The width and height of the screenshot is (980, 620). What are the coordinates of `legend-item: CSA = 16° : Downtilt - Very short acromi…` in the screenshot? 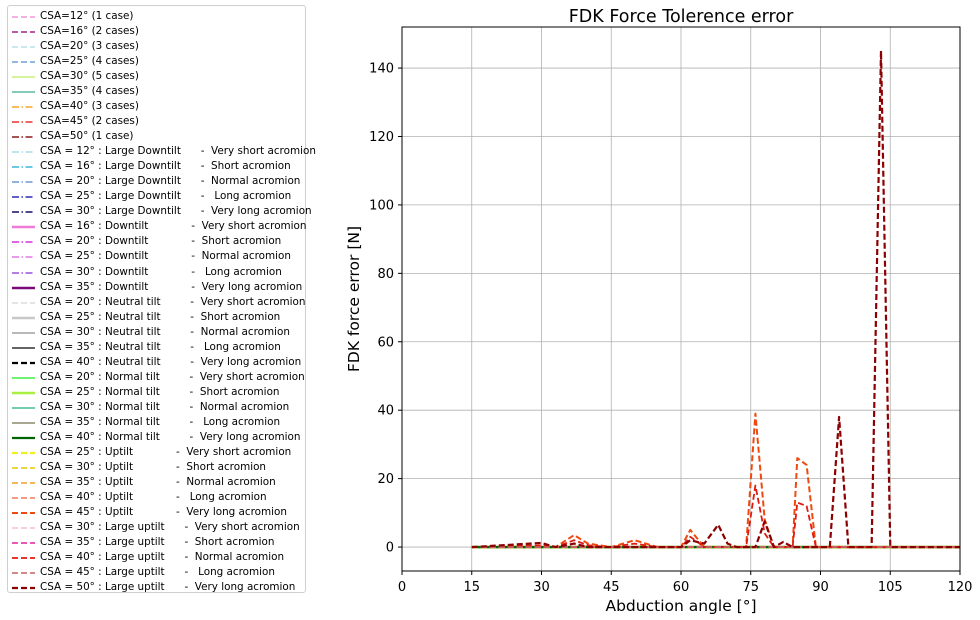 It's located at (157, 226).